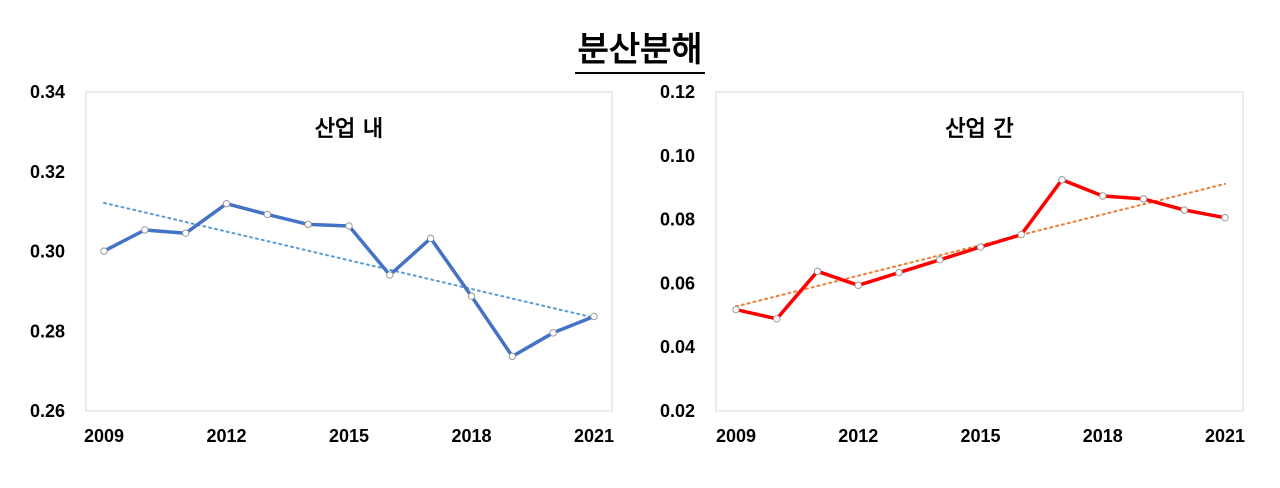  What do you see at coordinates (47, 172) in the screenshot?
I see `intra-y-tick-label: 0.32` at bounding box center [47, 172].